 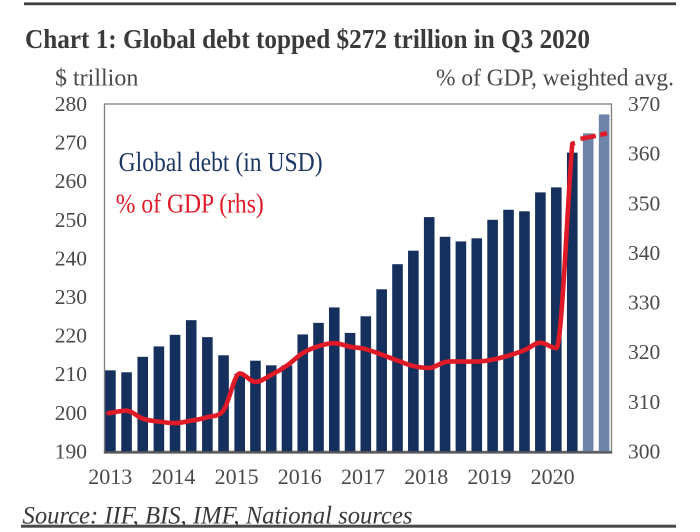 I want to click on svg-text: 310, so click(x=644, y=402).